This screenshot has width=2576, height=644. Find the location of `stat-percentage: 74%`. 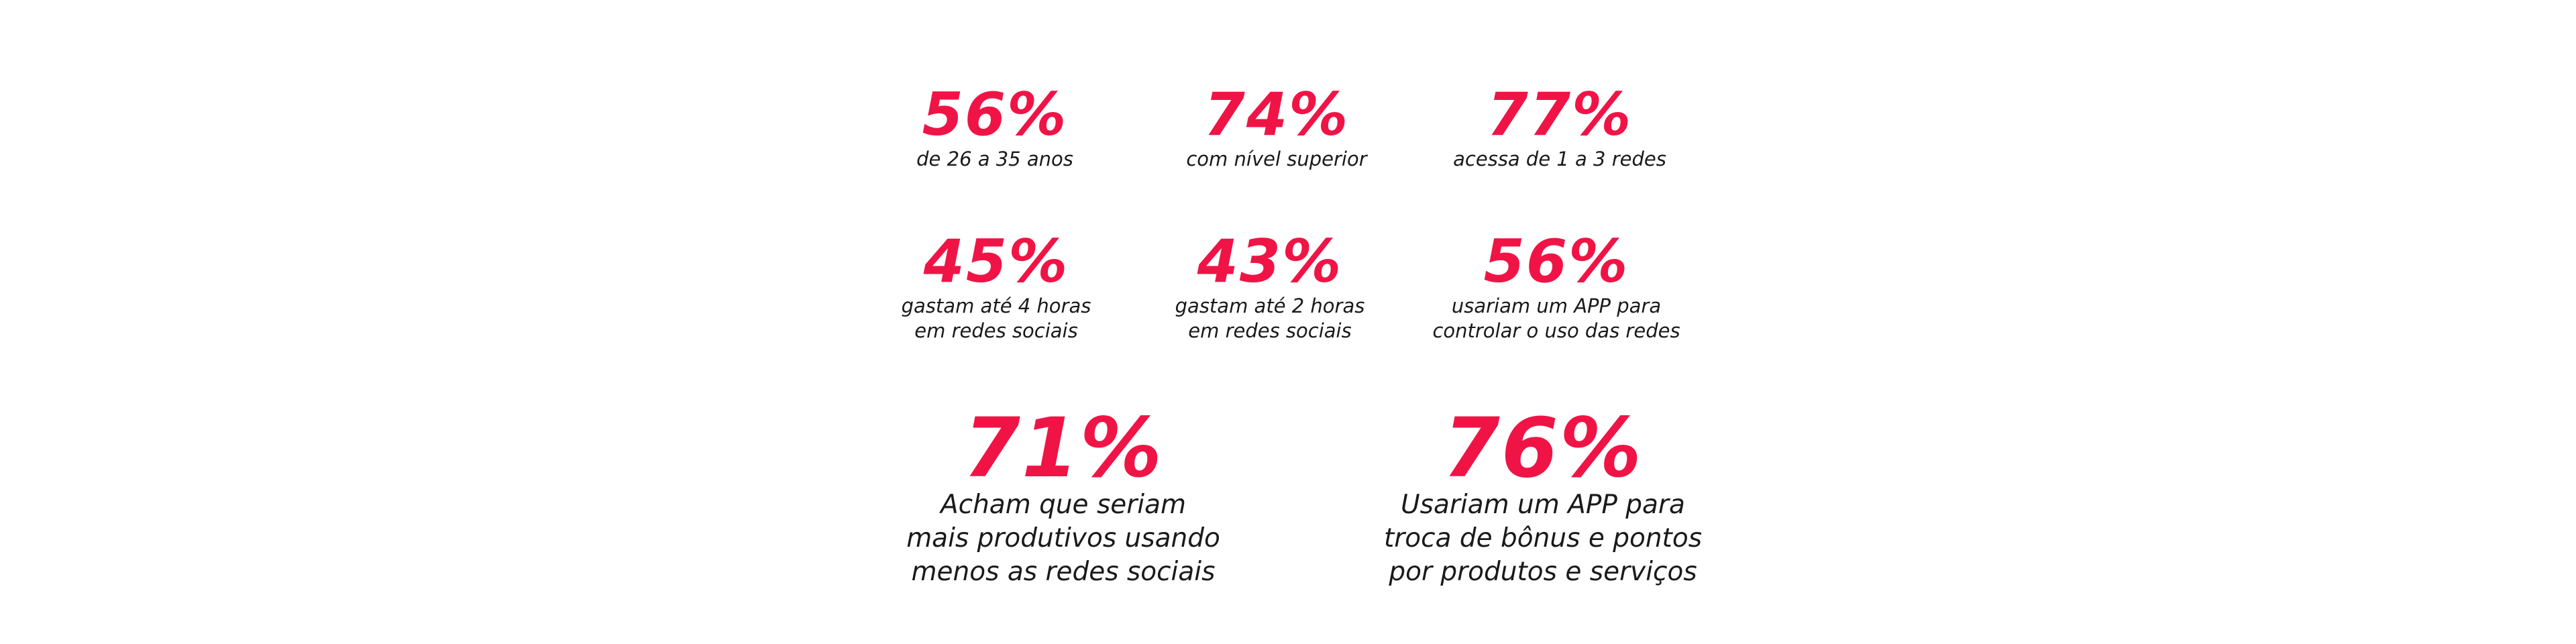

stat-percentage: 74% is located at coordinates (1276, 114).